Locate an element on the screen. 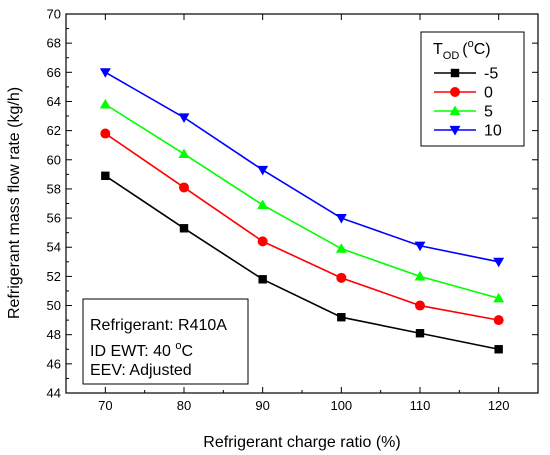 The width and height of the screenshot is (550, 455). legend-box is located at coordinates (472, 89).